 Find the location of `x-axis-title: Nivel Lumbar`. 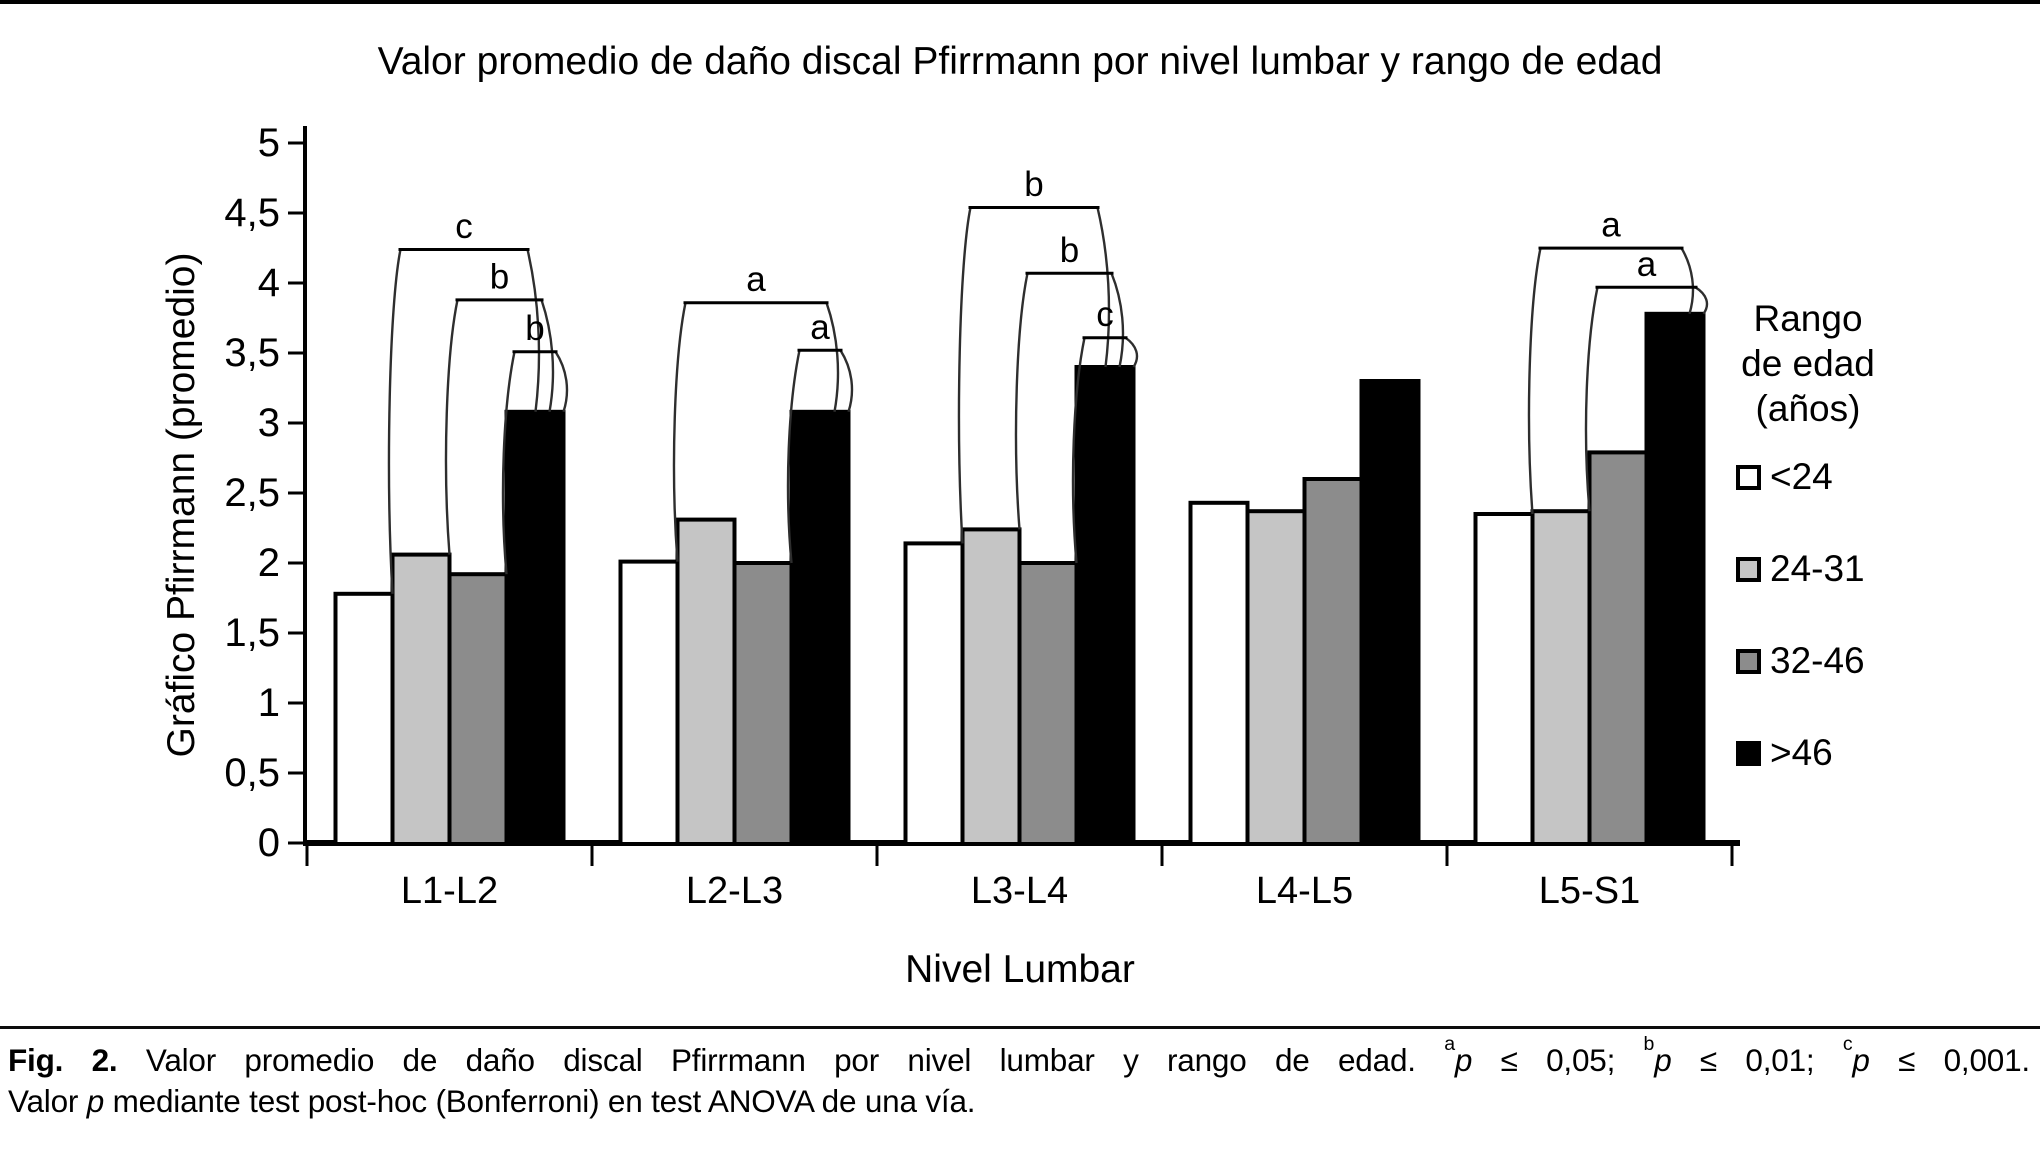

x-axis-title: Nivel Lumbar is located at coordinates (1020, 969).